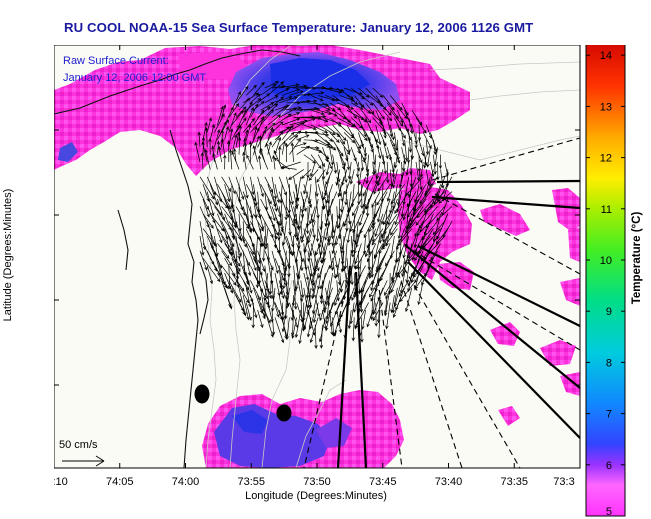 The width and height of the screenshot is (651, 519). Describe the element at coordinates (134, 78) in the screenshot. I see `current-overlay-line2: January 12, 2006 12:00 GMT` at that location.